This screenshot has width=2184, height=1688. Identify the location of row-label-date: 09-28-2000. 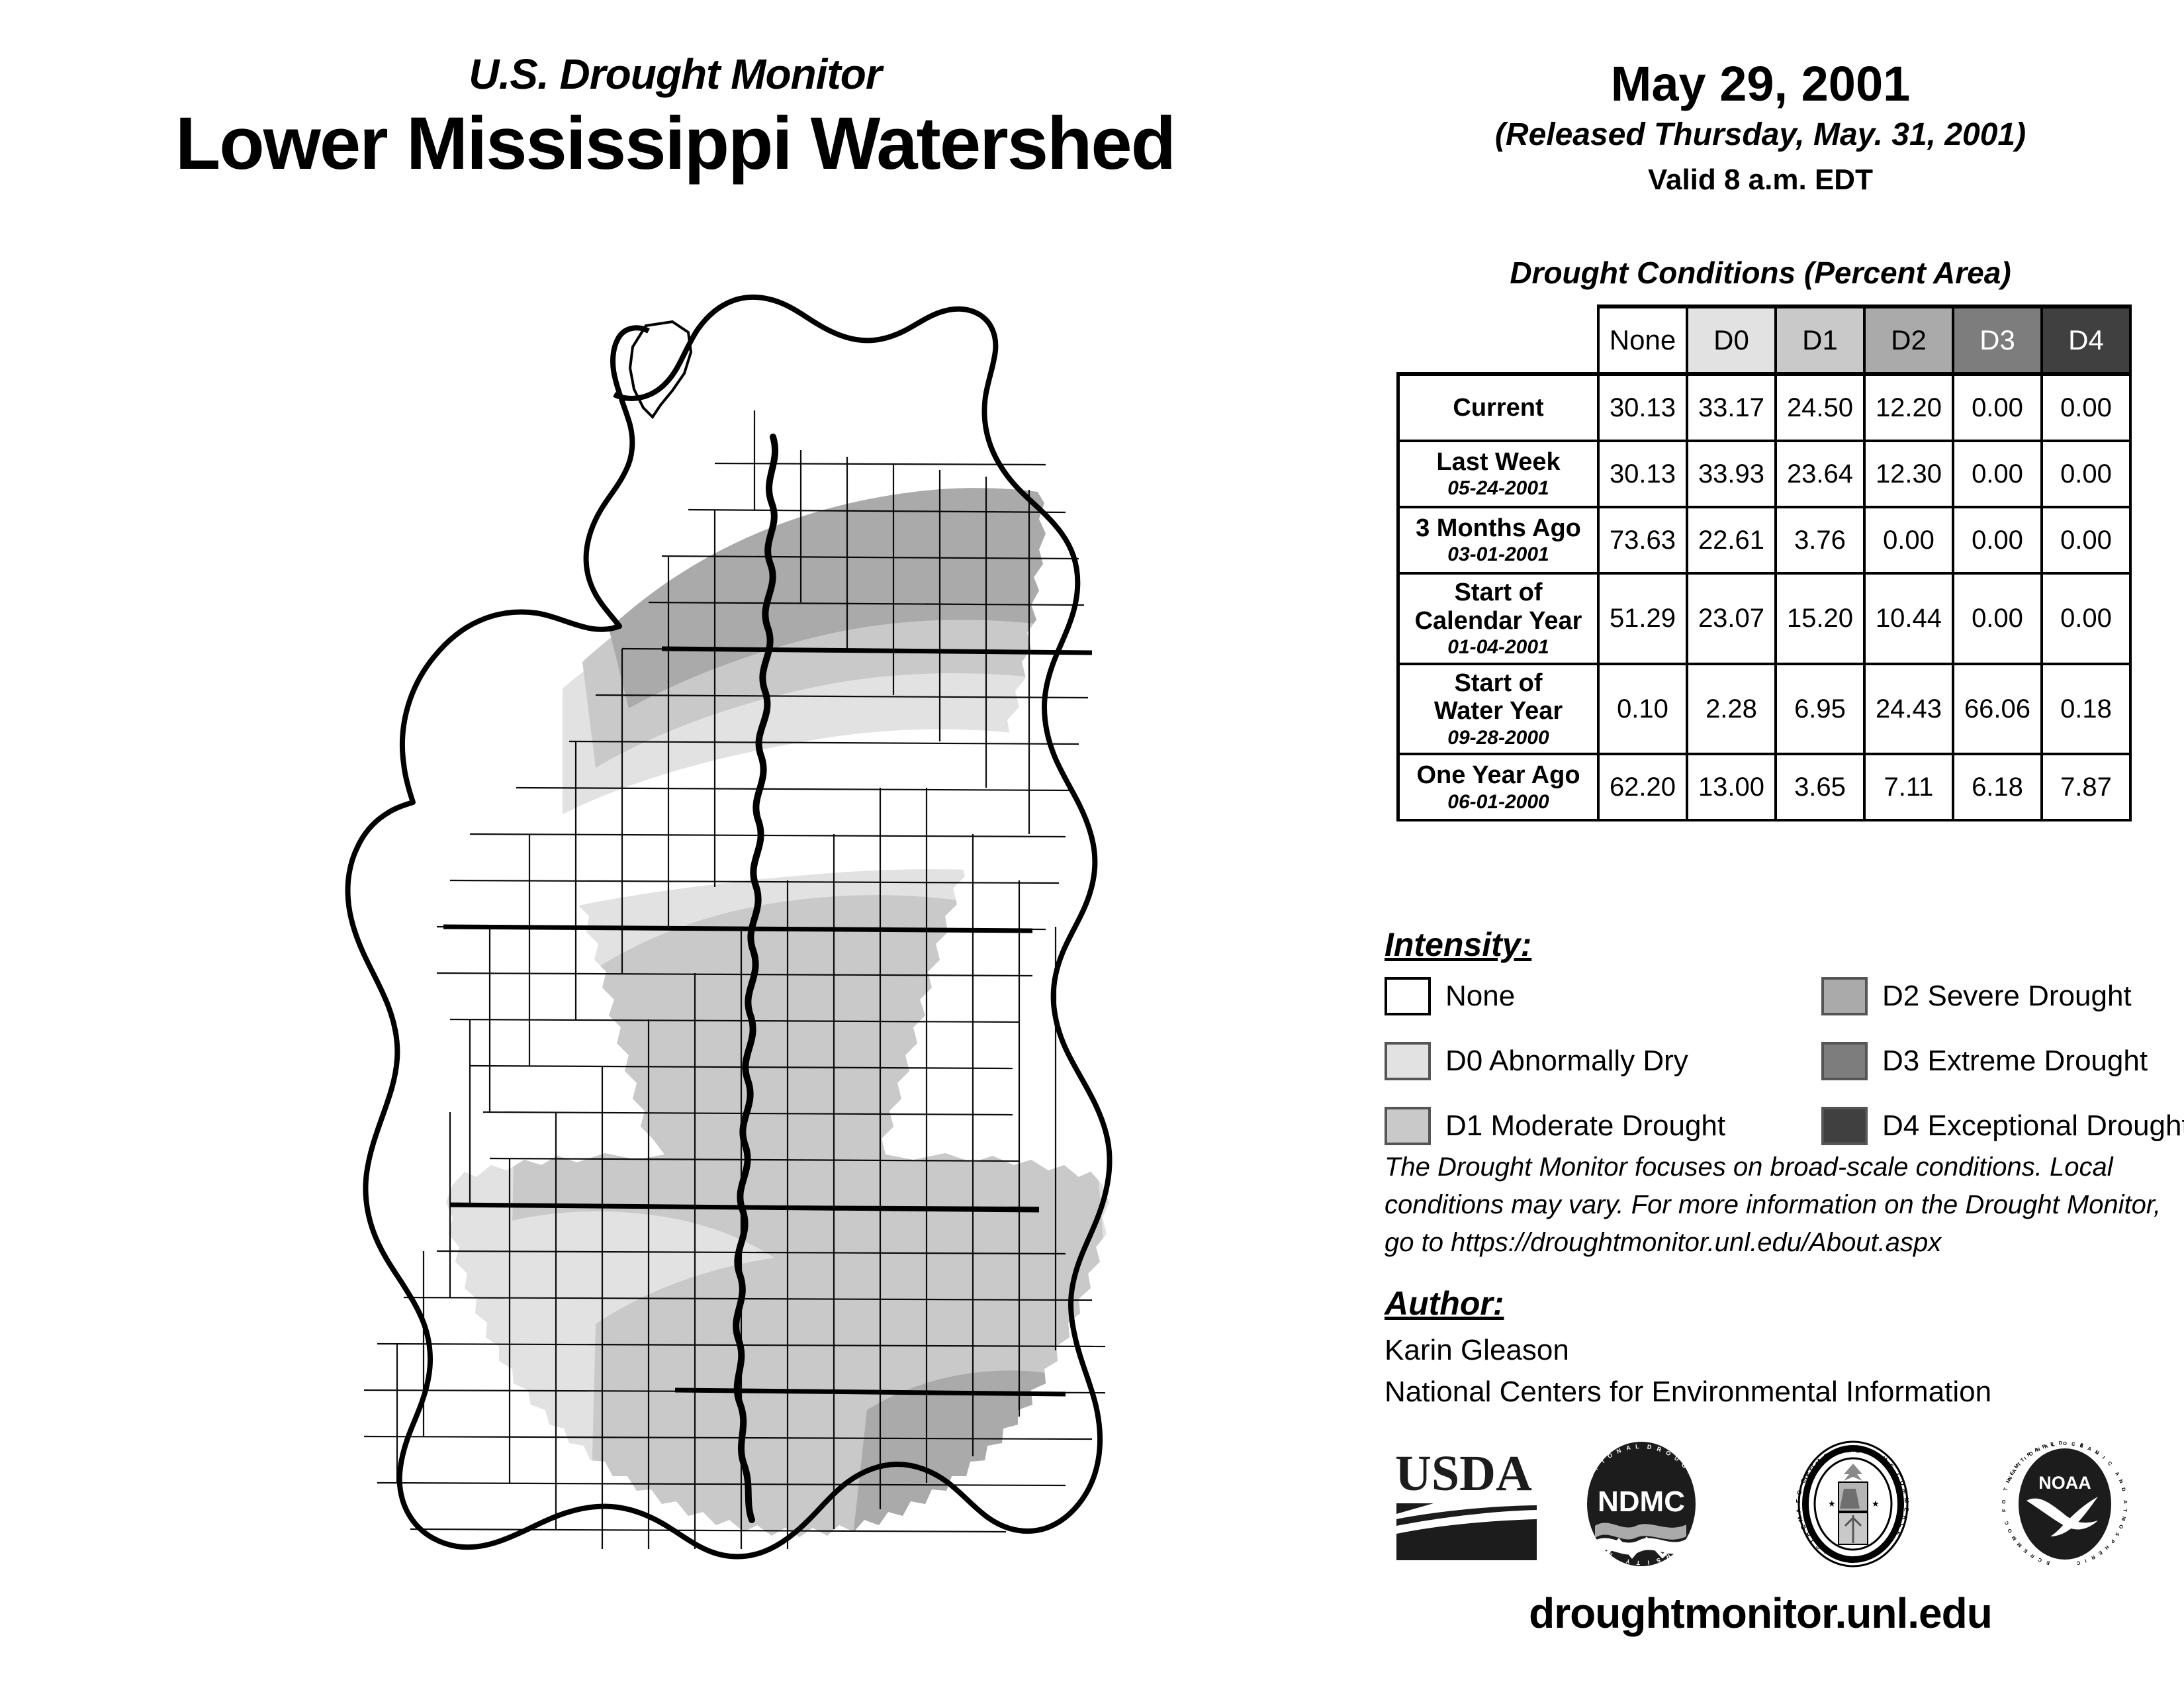
(1498, 737).